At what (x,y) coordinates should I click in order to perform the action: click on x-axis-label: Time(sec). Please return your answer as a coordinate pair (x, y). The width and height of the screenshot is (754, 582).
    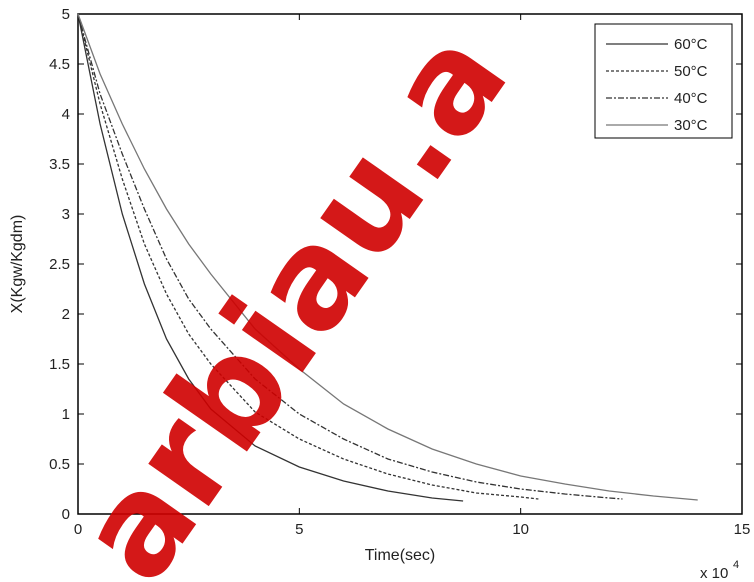
    Looking at the image, I should click on (400, 555).